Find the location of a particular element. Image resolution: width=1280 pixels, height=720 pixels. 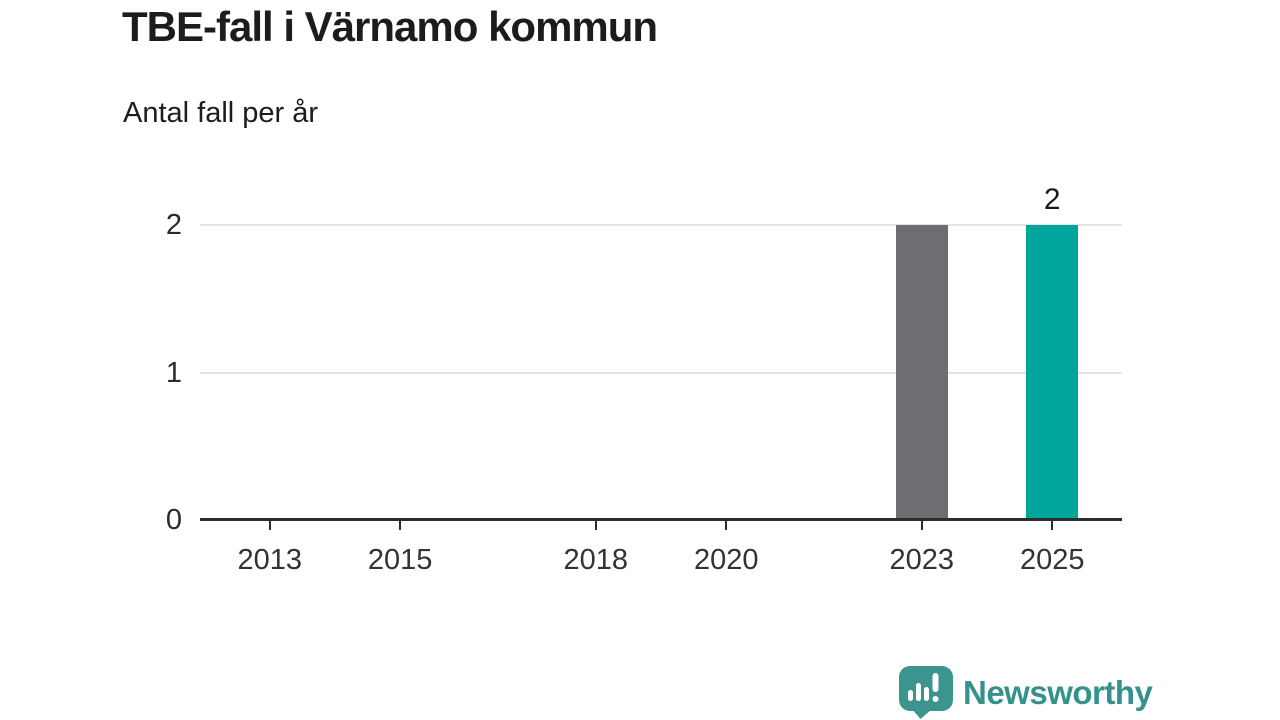

x-tick-2020 is located at coordinates (726, 525).